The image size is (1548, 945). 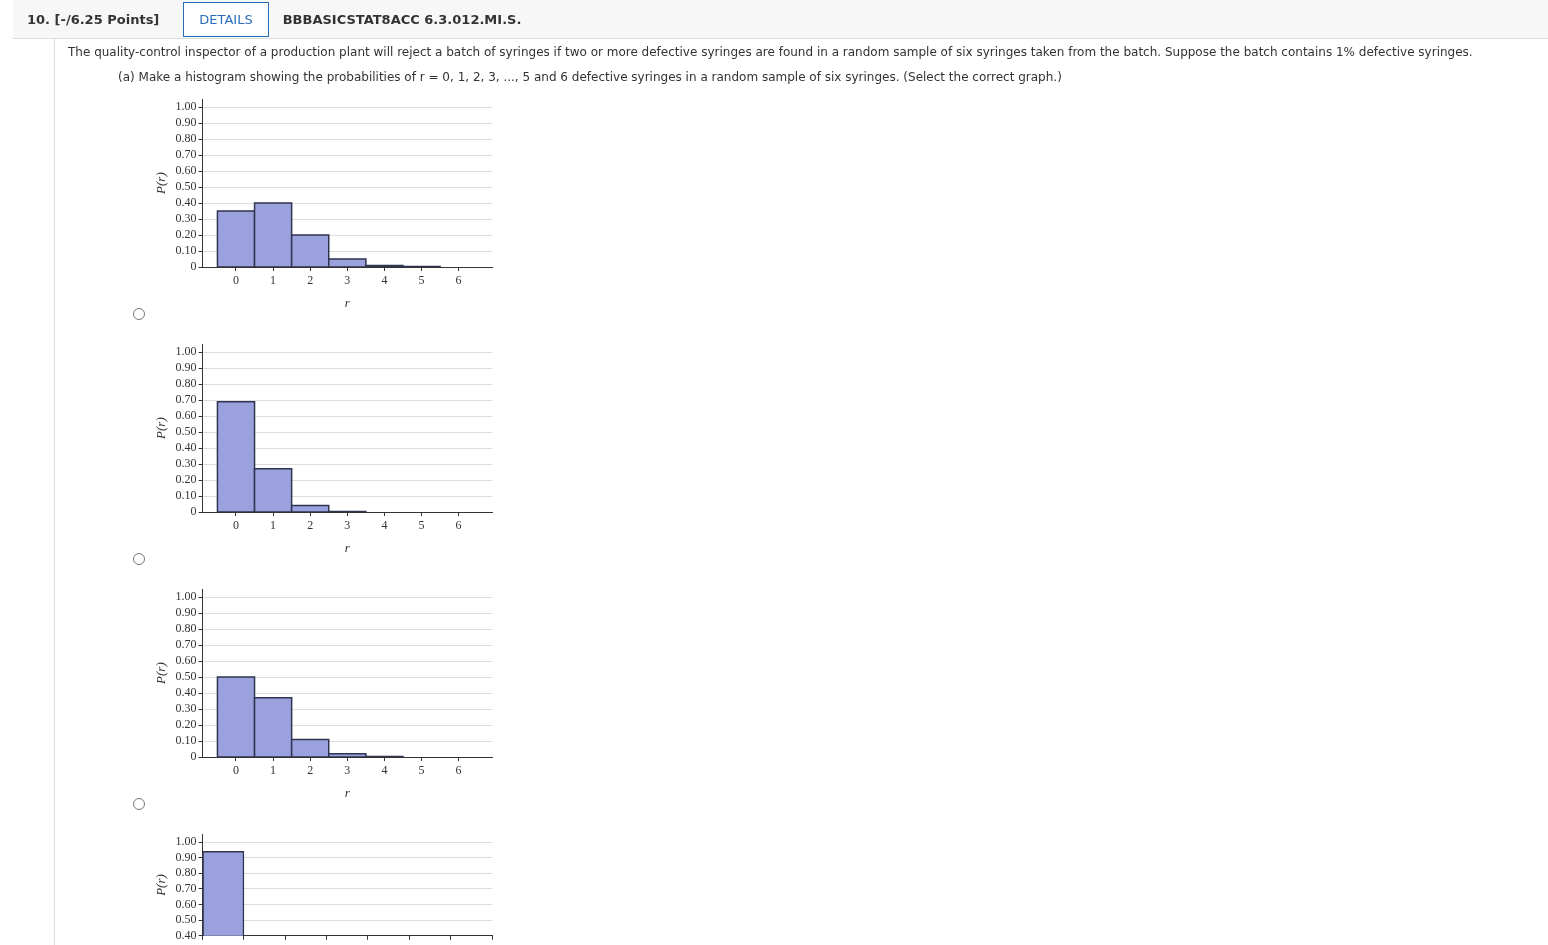 What do you see at coordinates (590, 77) in the screenshot?
I see `text: (a) Make a histogram showing the probabilities of r = 0, 1, 2, 3, ..., 5 and 6 defective syringes in a random sample of six syringes. (Select the correct graph.)` at bounding box center [590, 77].